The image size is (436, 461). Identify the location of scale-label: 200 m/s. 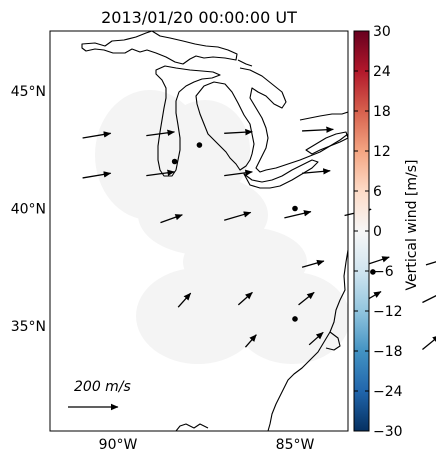
(102, 387).